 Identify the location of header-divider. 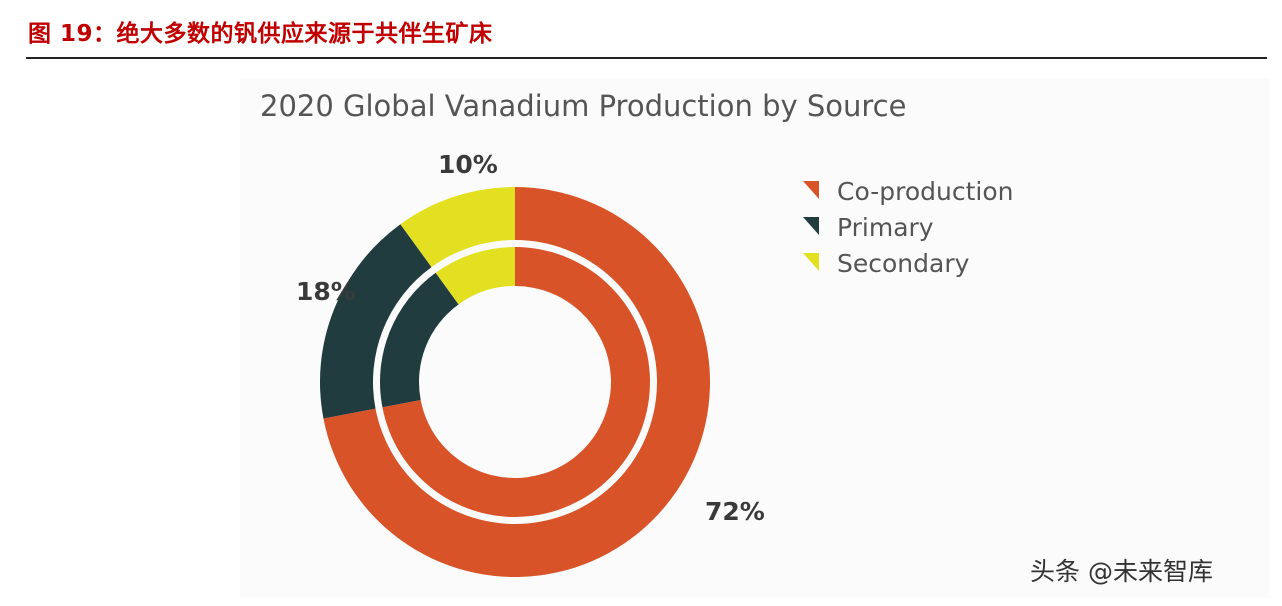
(646, 58).